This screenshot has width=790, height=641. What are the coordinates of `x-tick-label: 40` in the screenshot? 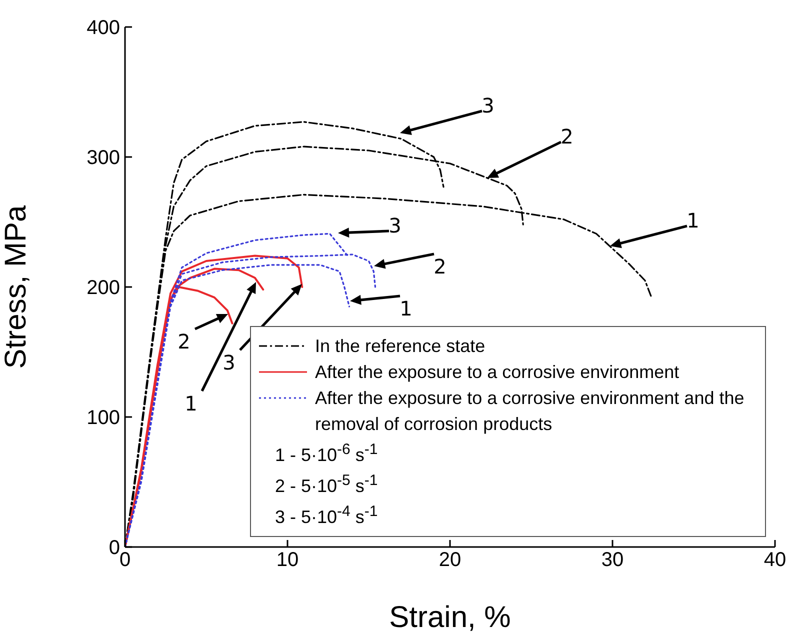 It's located at (775, 560).